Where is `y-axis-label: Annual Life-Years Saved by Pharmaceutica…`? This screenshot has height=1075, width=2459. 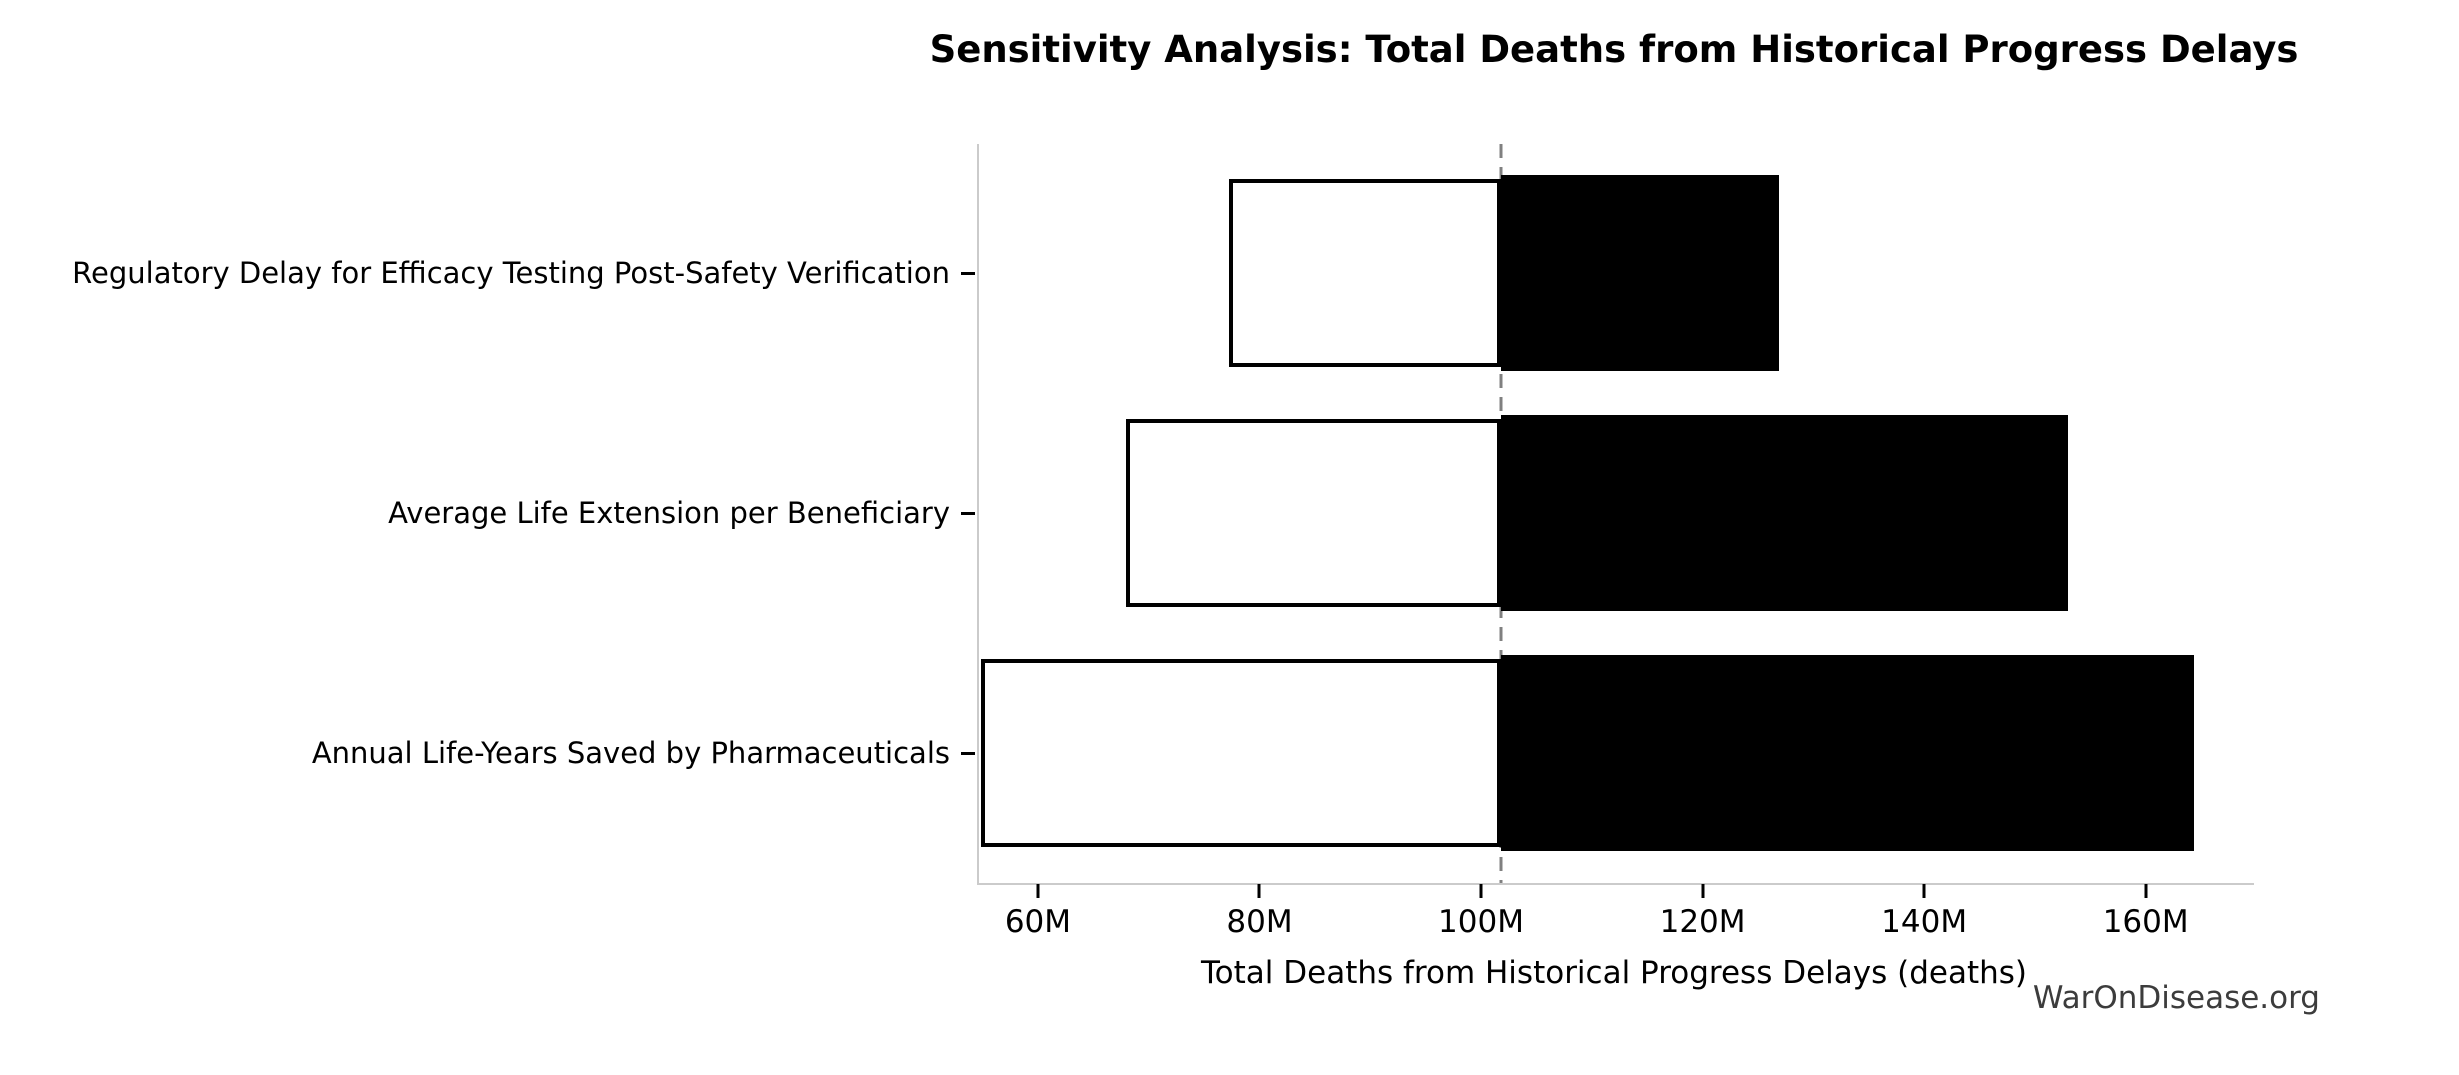 y-axis-label: Annual Life-Years Saved by Pharmaceutica… is located at coordinates (630, 753).